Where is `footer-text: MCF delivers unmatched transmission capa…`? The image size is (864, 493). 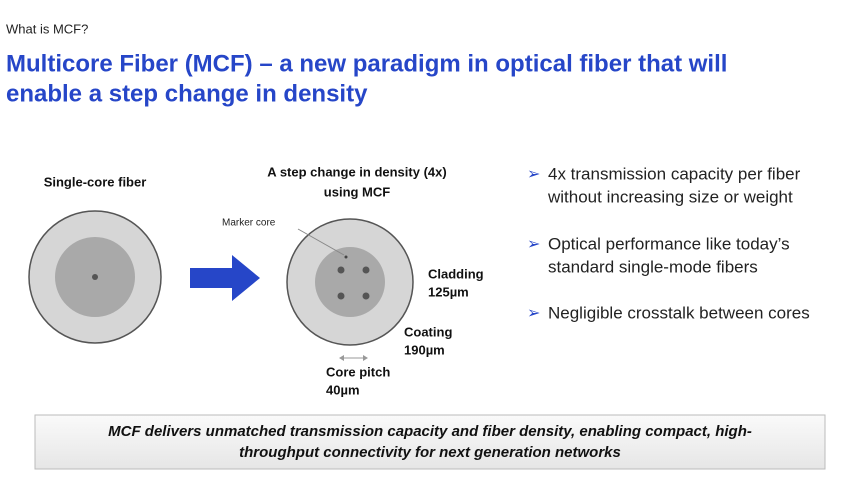 footer-text: MCF delivers unmatched transmission capa… is located at coordinates (430, 431).